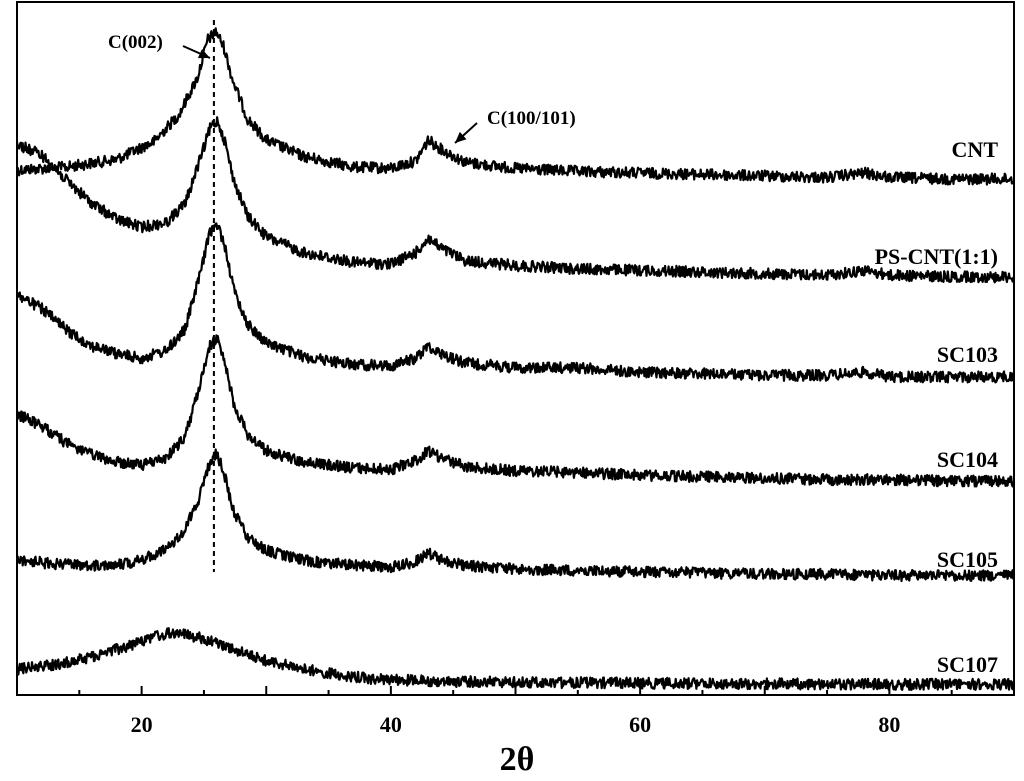 The height and width of the screenshot is (781, 1024). What do you see at coordinates (936, 256) in the screenshot?
I see `series-label: PS-CNT(1:1)` at bounding box center [936, 256].